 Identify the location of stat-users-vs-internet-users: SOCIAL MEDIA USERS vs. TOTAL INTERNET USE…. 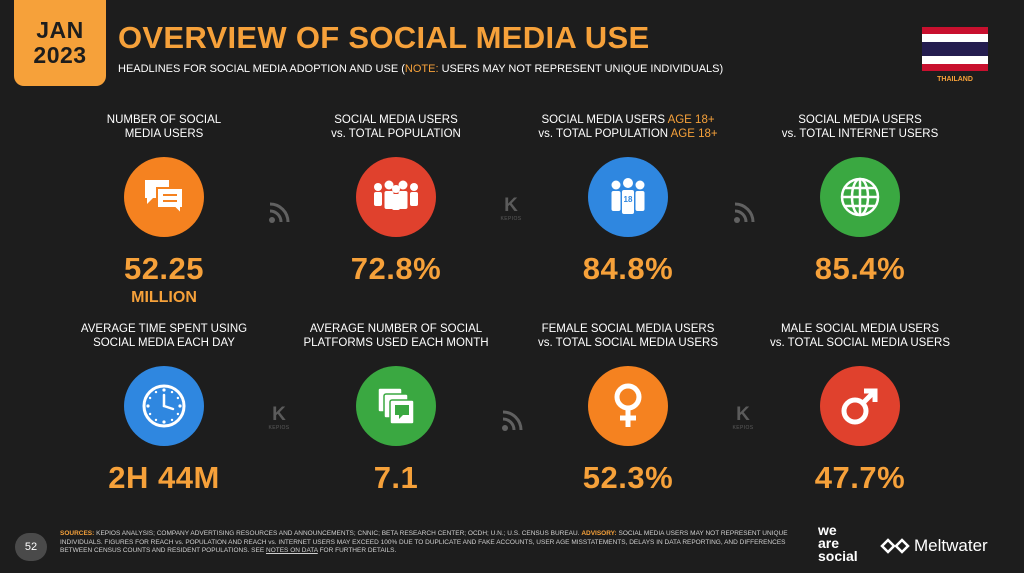
(860, 200).